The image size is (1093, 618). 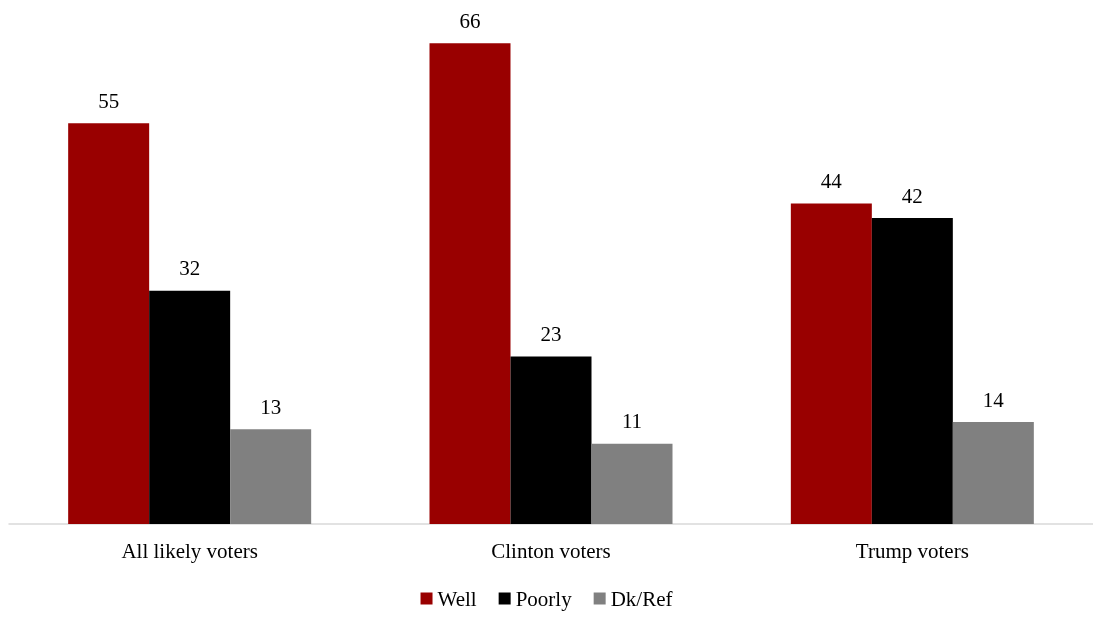 What do you see at coordinates (912, 550) in the screenshot?
I see `x-tick-label: Trump voters` at bounding box center [912, 550].